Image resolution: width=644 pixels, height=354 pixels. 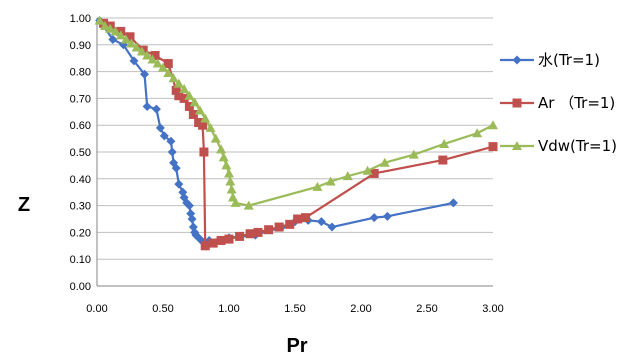 I want to click on y-tick-label: 1.00, so click(x=80, y=19).